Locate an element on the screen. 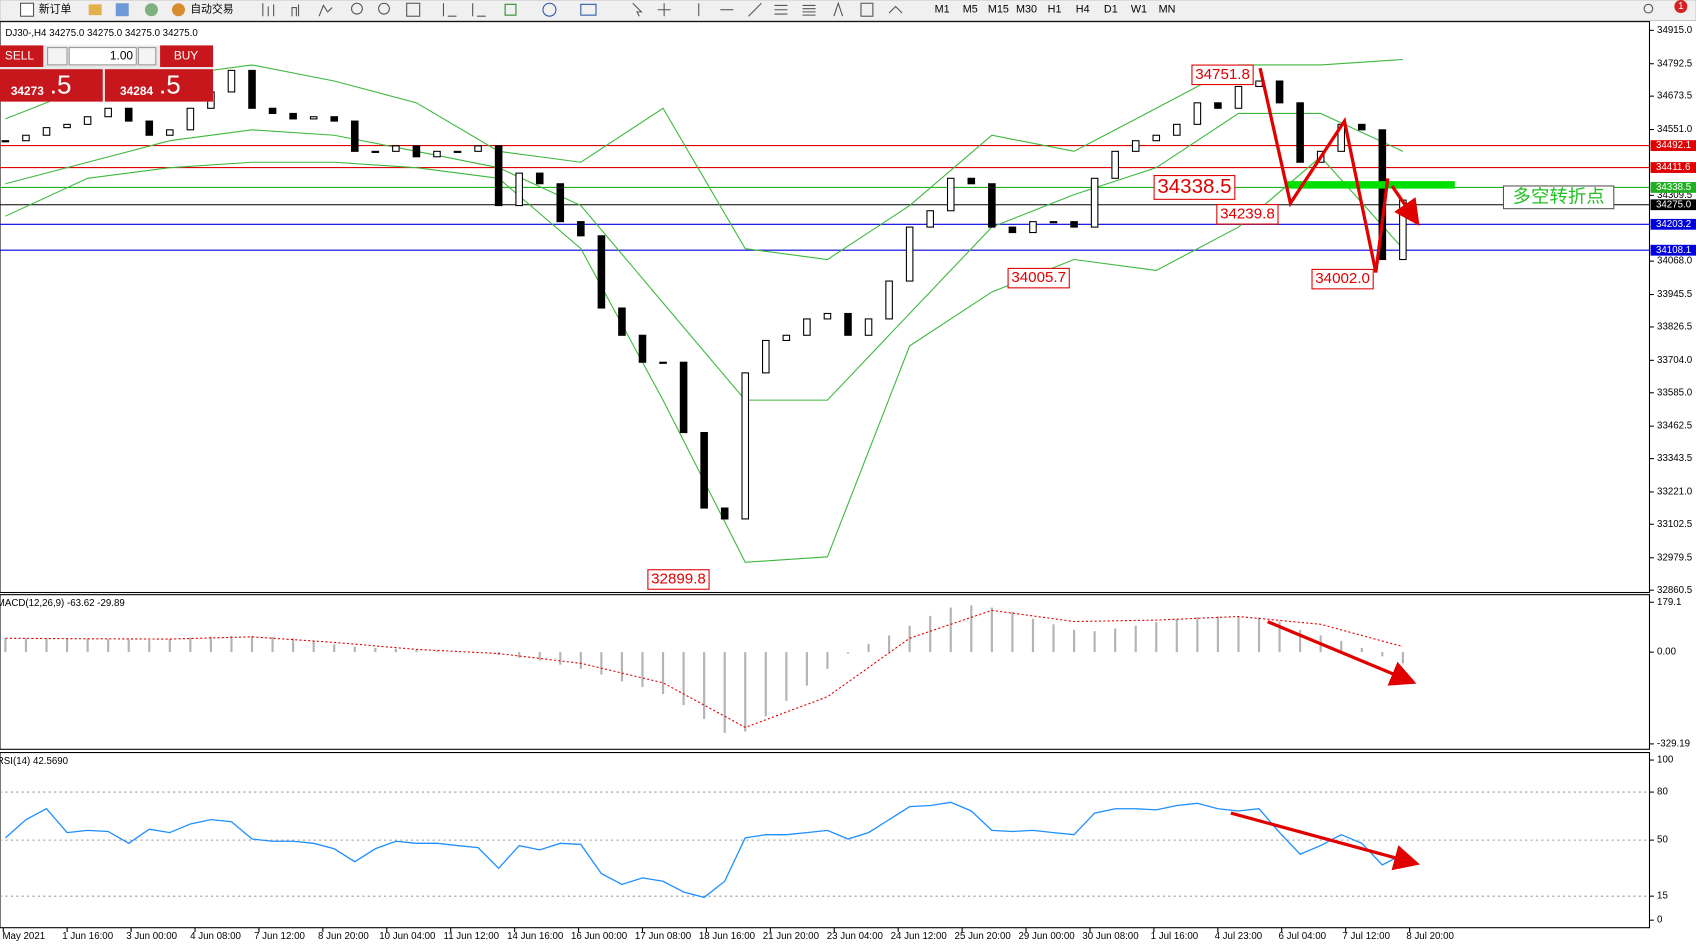 This screenshot has width=1696, height=945. y-tick-label: 33826.5 is located at coordinates (1674, 327).